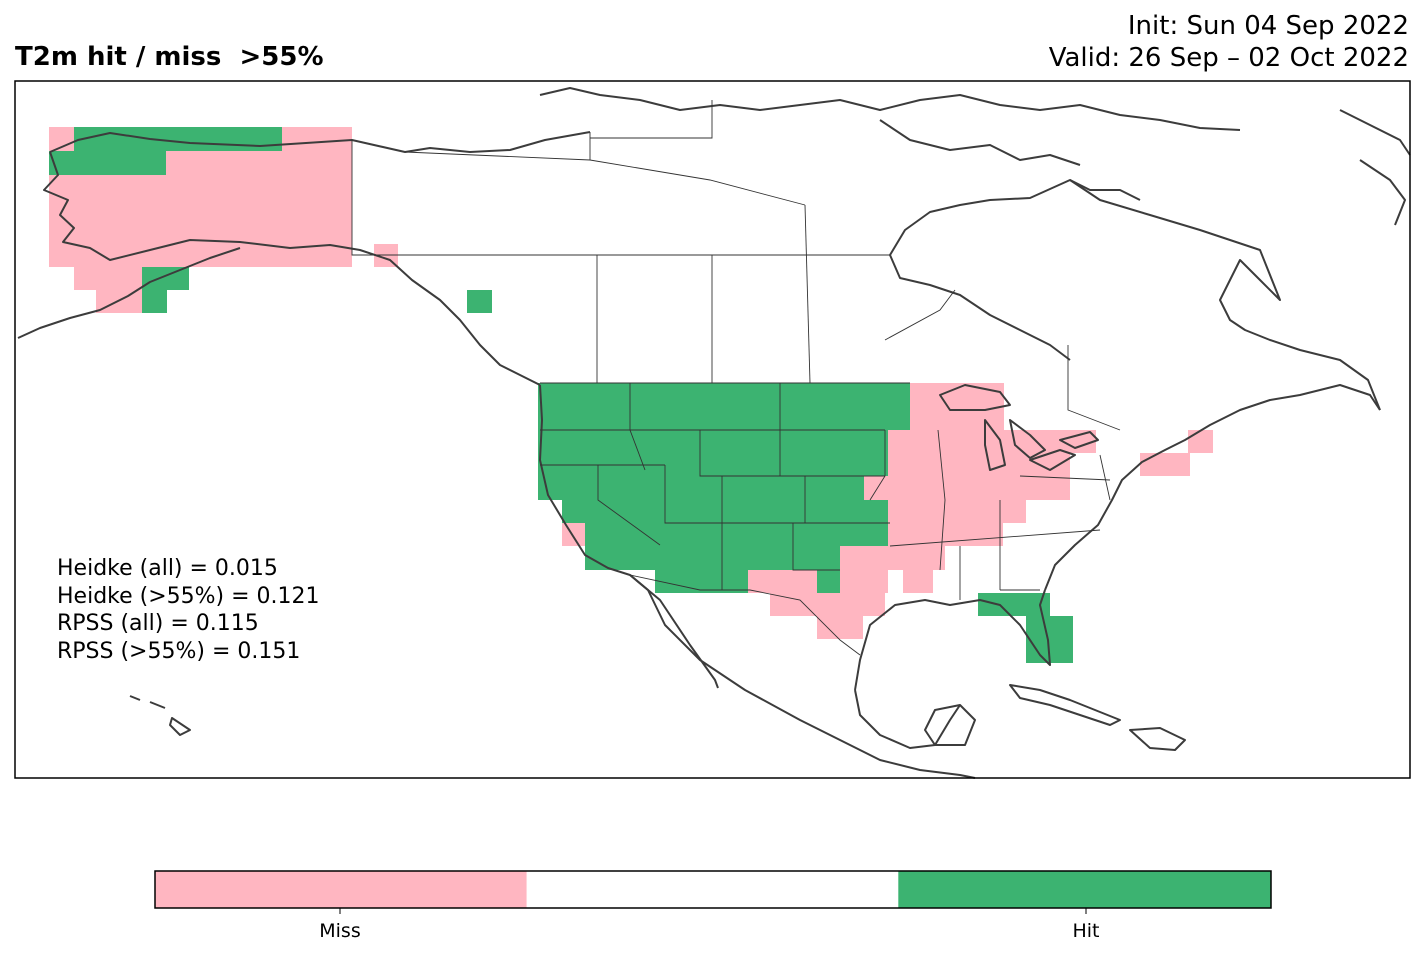 The image size is (1425, 958). What do you see at coordinates (158, 623) in the screenshot?
I see `rpss-all: RPSS (all) = 0.115` at bounding box center [158, 623].